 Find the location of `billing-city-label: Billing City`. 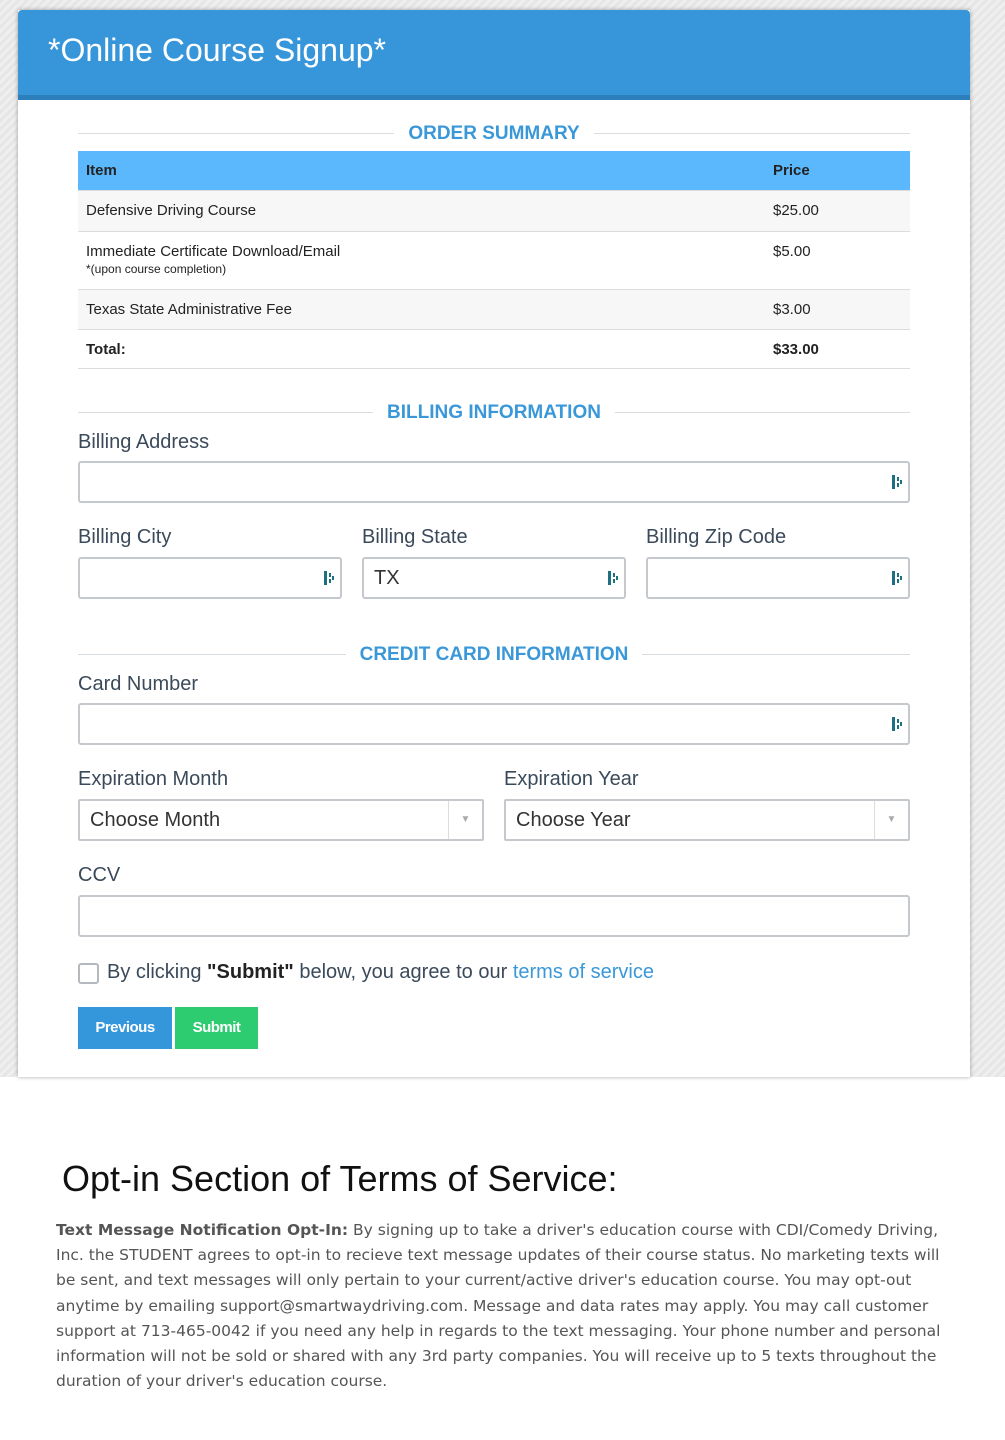

billing-city-label: Billing City is located at coordinates (125, 537).